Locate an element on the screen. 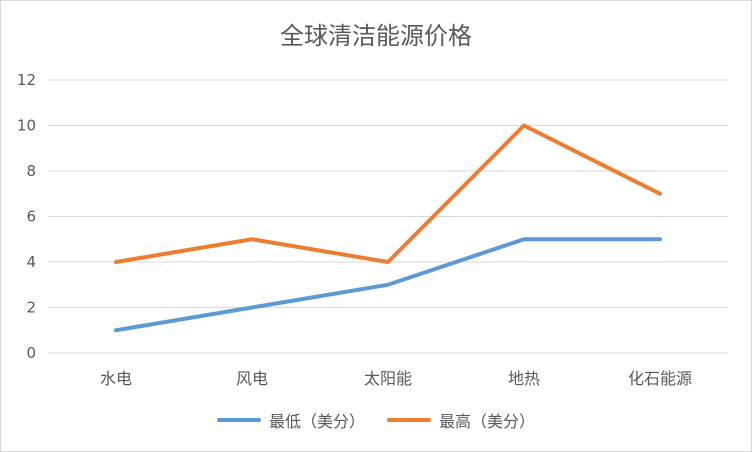 This screenshot has height=452, width=752. x-tick-label-4: 化石能源 is located at coordinates (660, 378).